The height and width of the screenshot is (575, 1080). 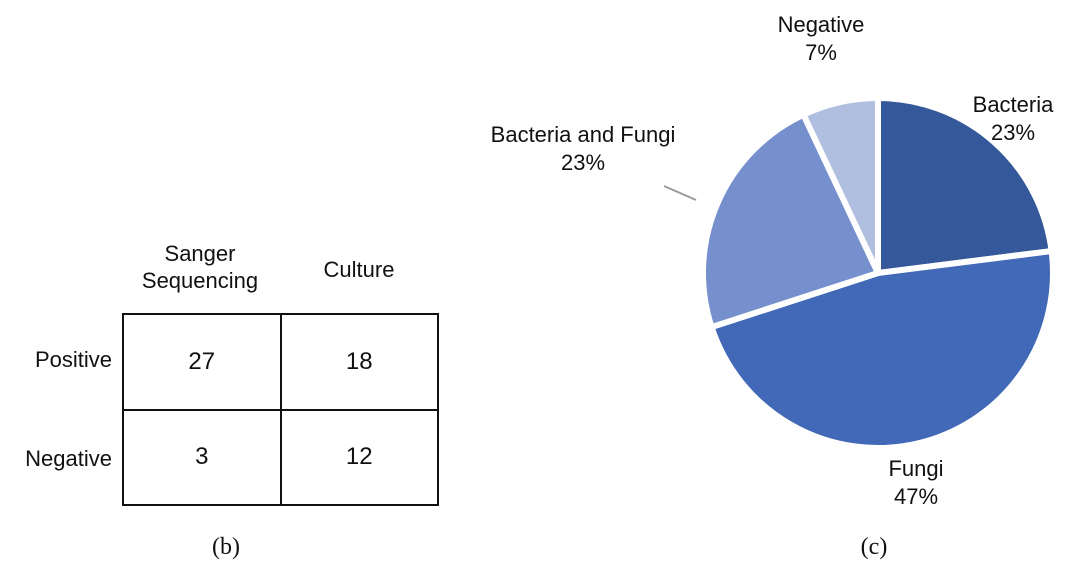 What do you see at coordinates (965, 185) in the screenshot?
I see `pie-slice-bacteria` at bounding box center [965, 185].